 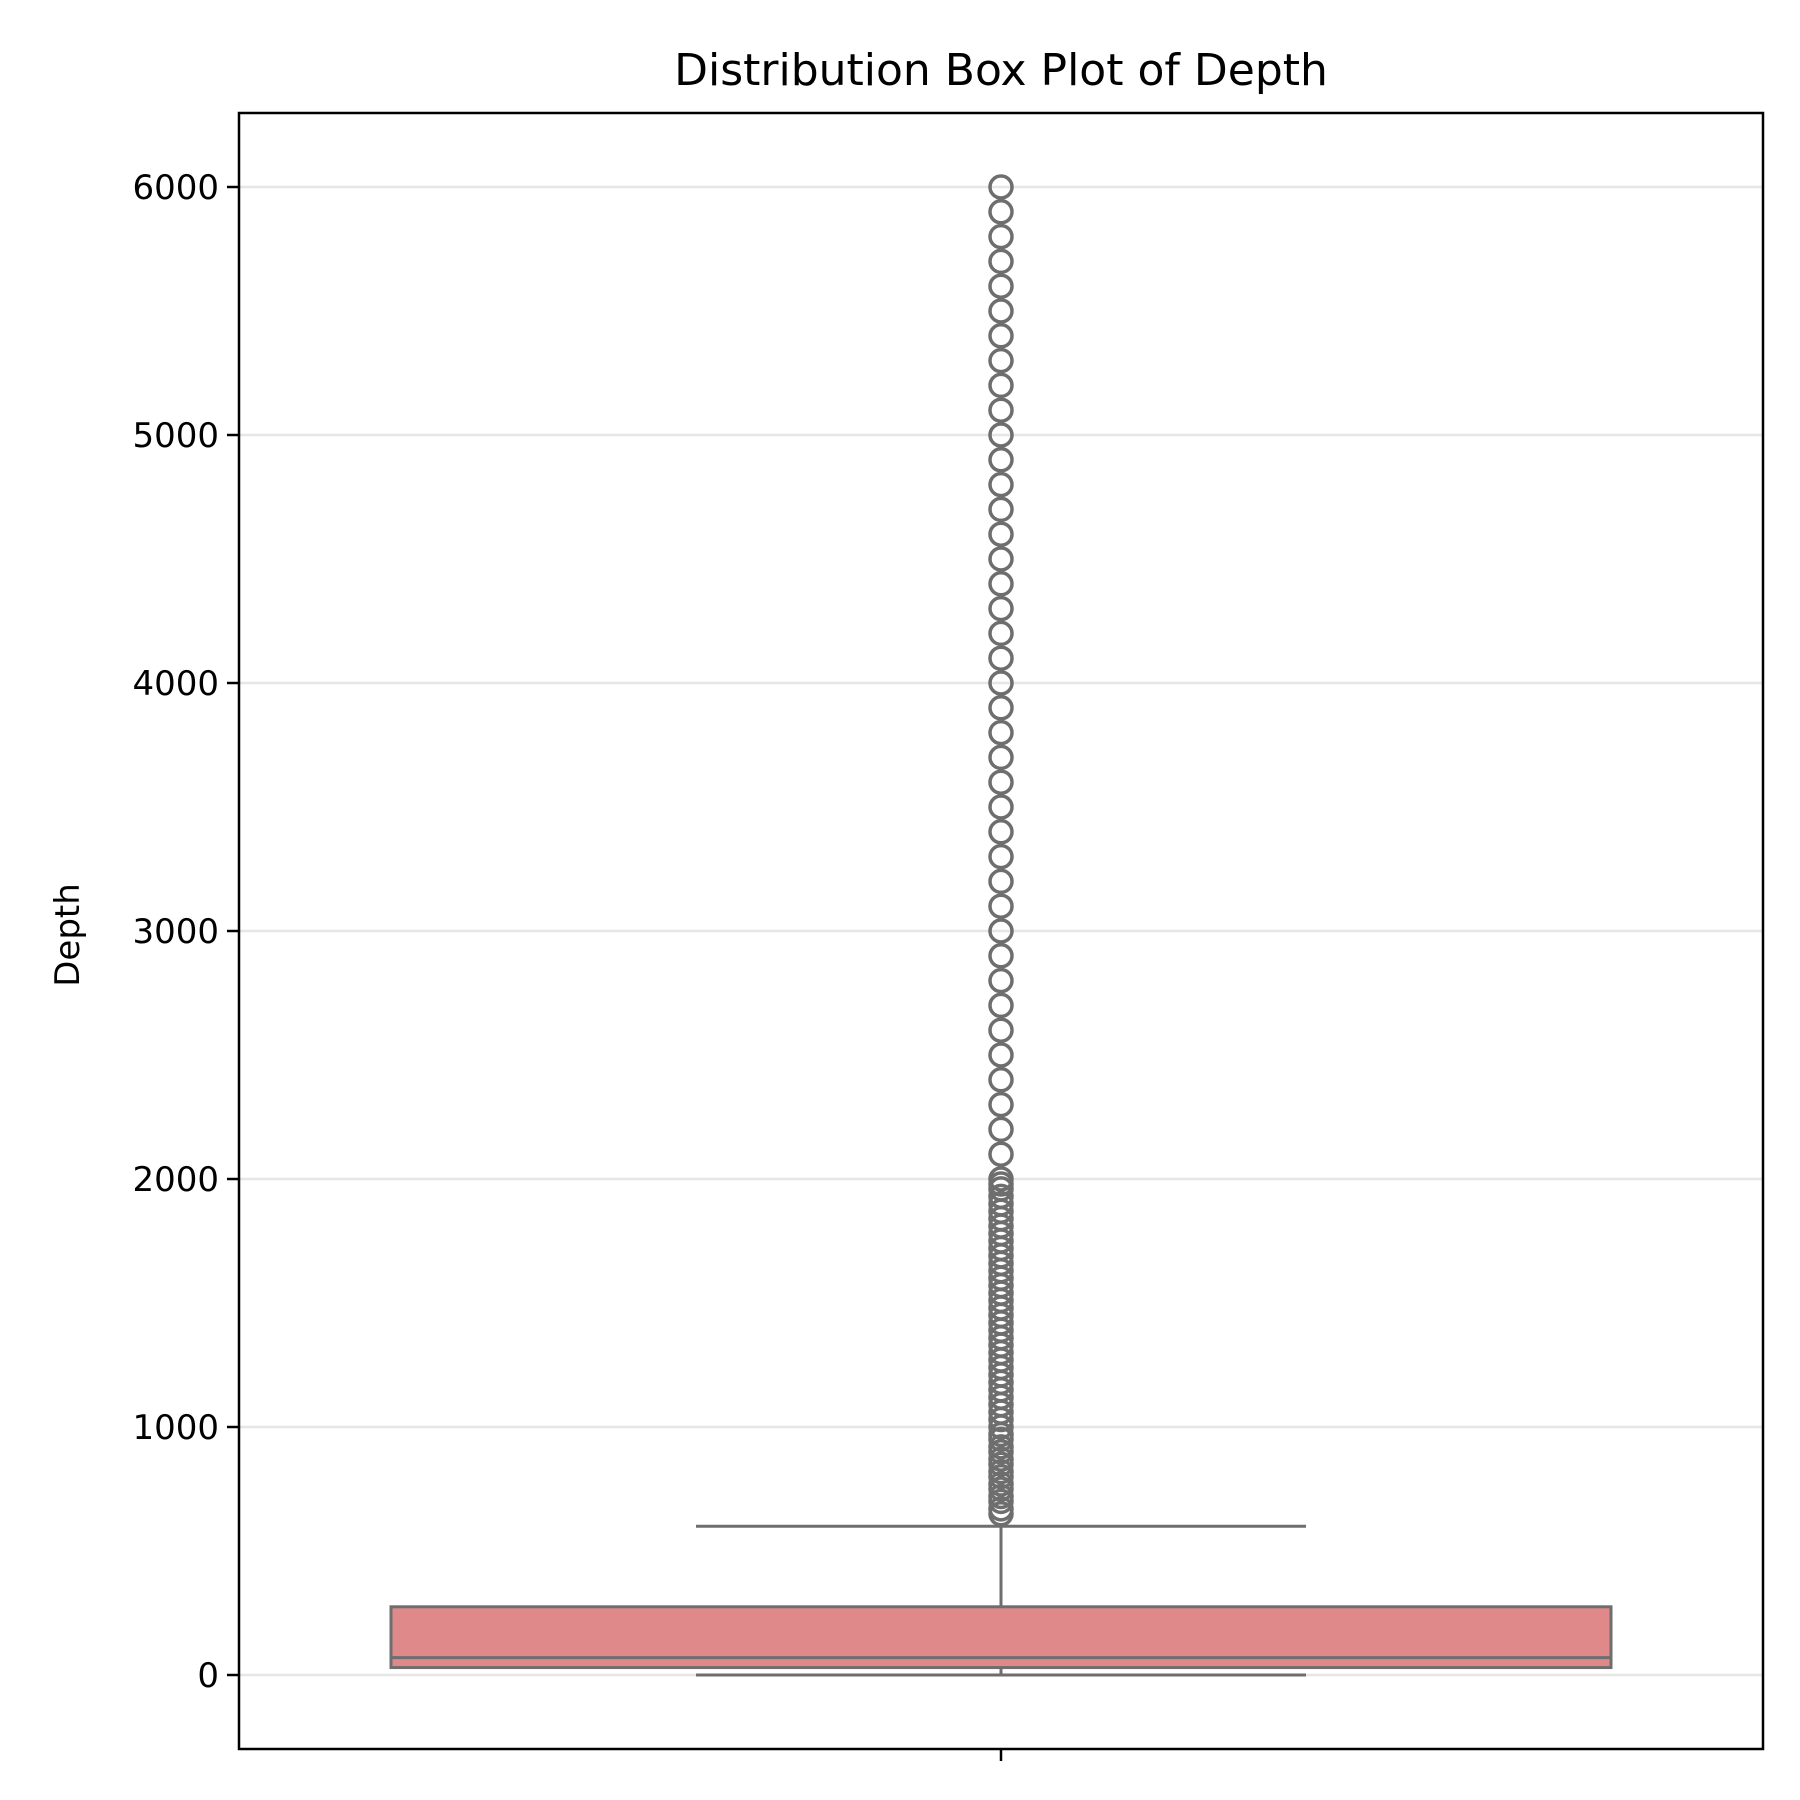 What do you see at coordinates (1001, 70) in the screenshot?
I see `chart-title: Distribution Box Plot of Depth` at bounding box center [1001, 70].